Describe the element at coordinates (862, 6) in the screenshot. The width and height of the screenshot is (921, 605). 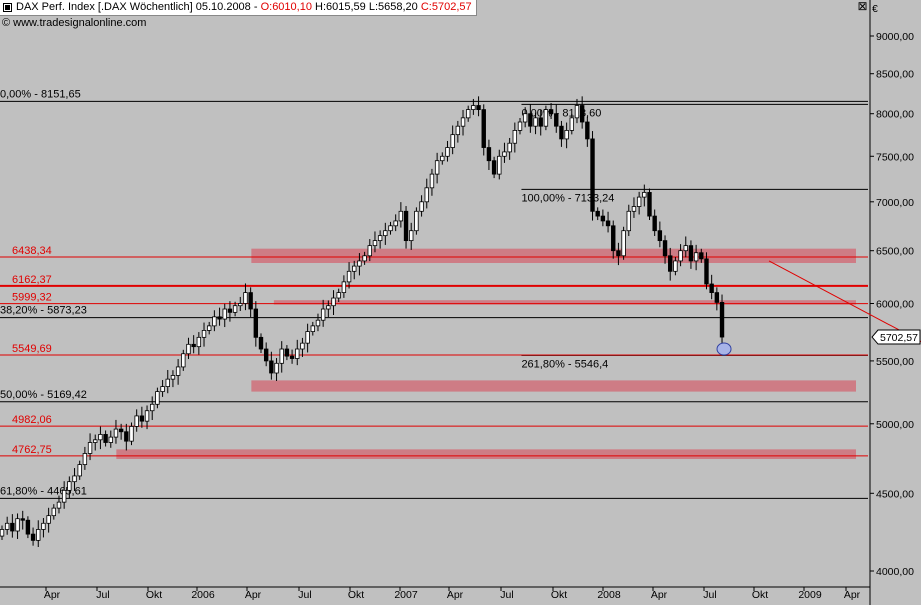
I see `close-icon: ⊠` at that location.